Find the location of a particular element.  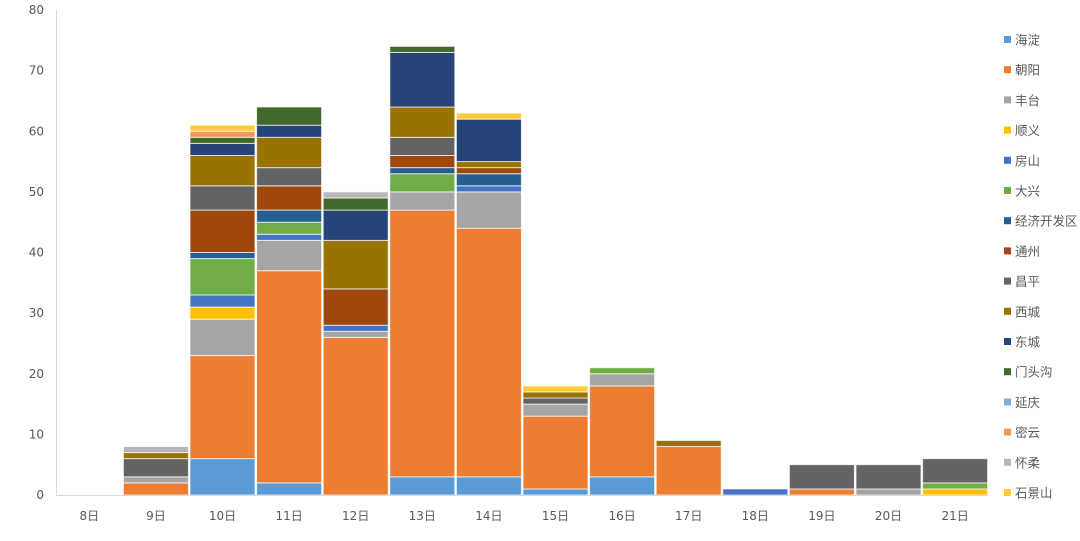

y-tick-label: 10 is located at coordinates (36, 434).